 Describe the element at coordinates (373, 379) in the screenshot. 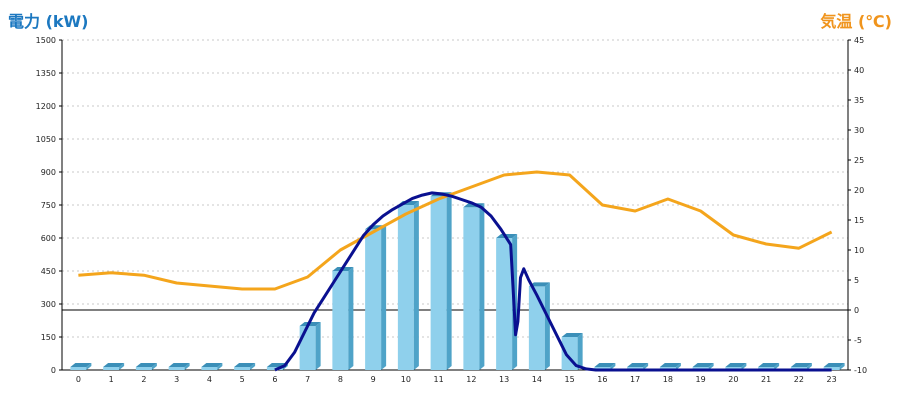

I see `x-tick-label: 9` at that location.